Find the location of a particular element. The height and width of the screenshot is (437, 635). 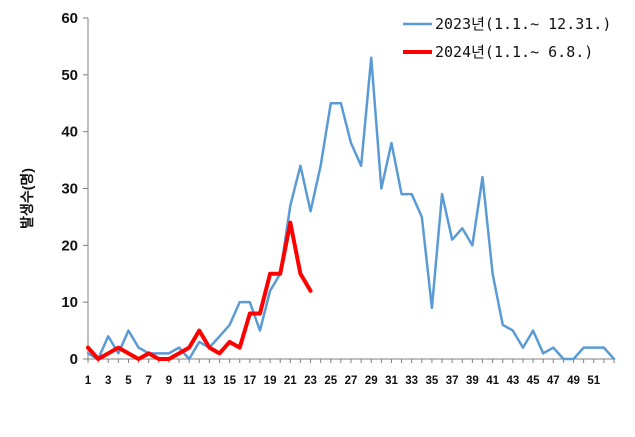

y-axis-label: 발생수(명) is located at coordinates (27, 198).